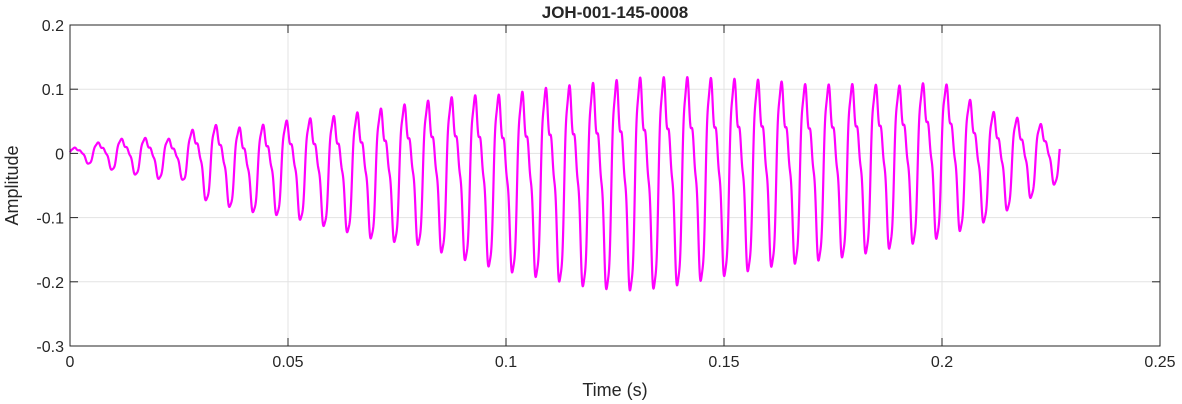 This screenshot has height=404, width=1182. What do you see at coordinates (50, 347) in the screenshot?
I see `y-tick-label: -0.3` at bounding box center [50, 347].